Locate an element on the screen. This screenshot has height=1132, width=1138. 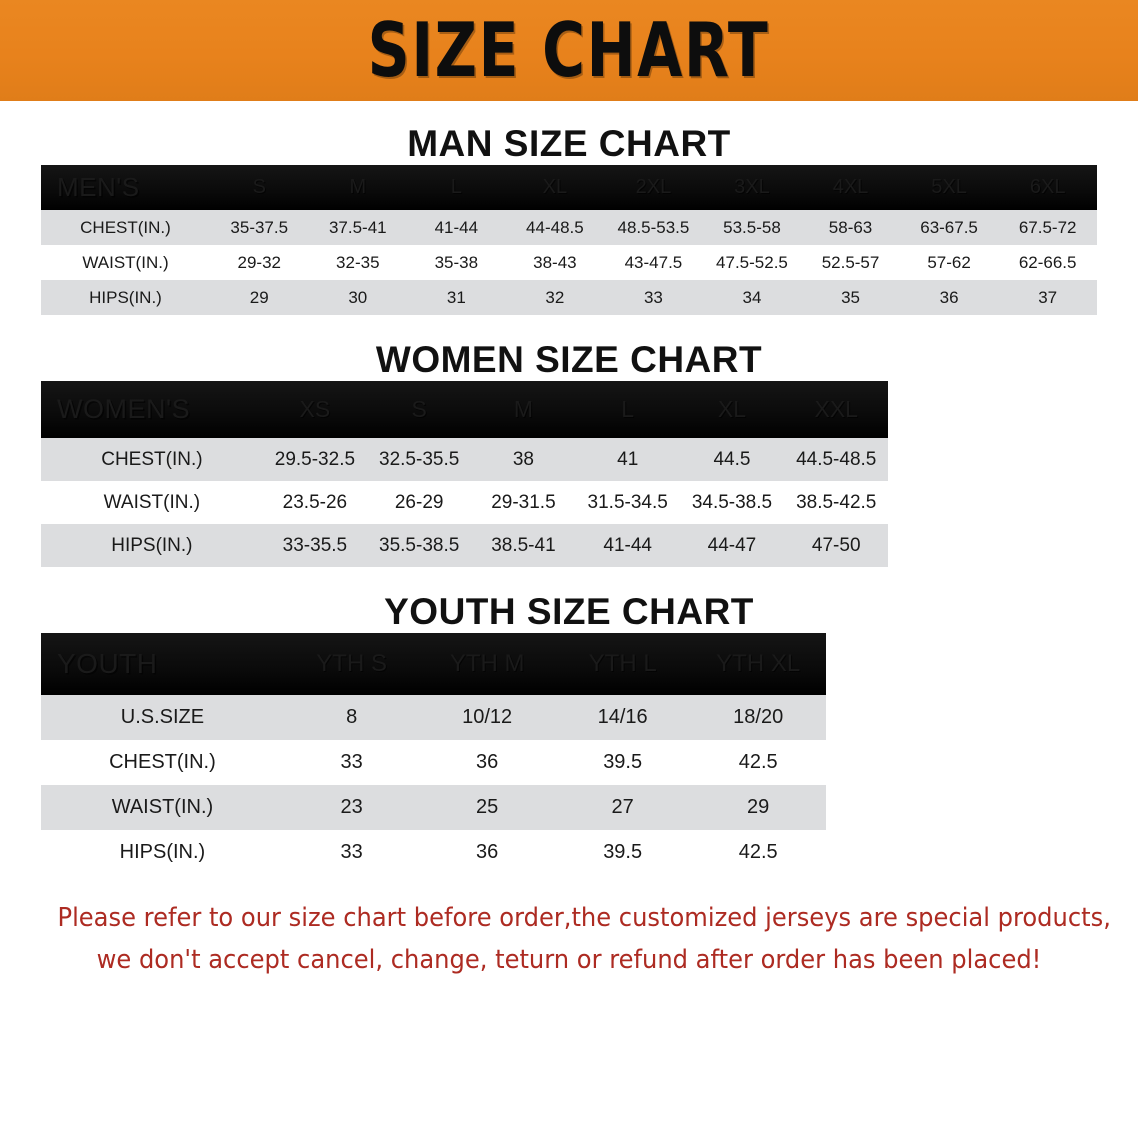
women-cell-r2-c1: 35.5-38.5 is located at coordinates (419, 545).